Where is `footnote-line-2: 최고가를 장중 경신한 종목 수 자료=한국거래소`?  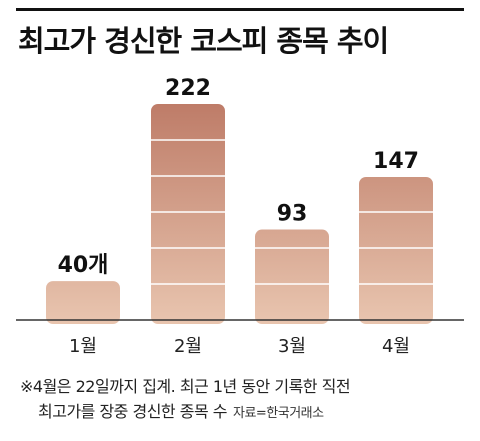
footnote-line-2: 최고가를 장중 경신한 종목 수 자료=한국거래소 is located at coordinates (181, 410).